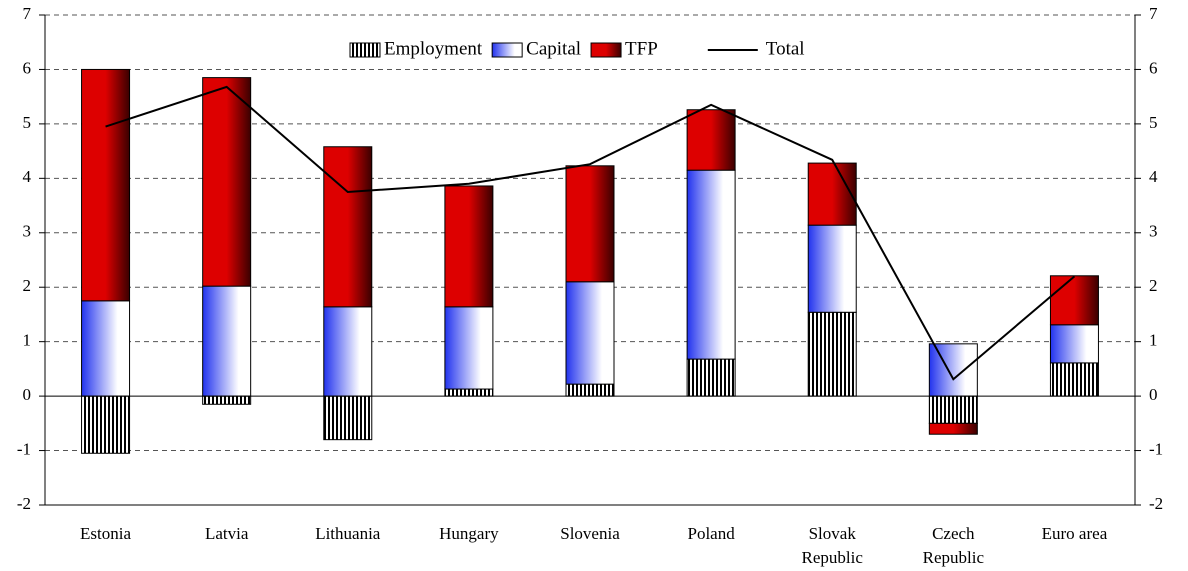 The image size is (1188, 571). I want to click on y2-tick-label: 1, so click(1153, 340).